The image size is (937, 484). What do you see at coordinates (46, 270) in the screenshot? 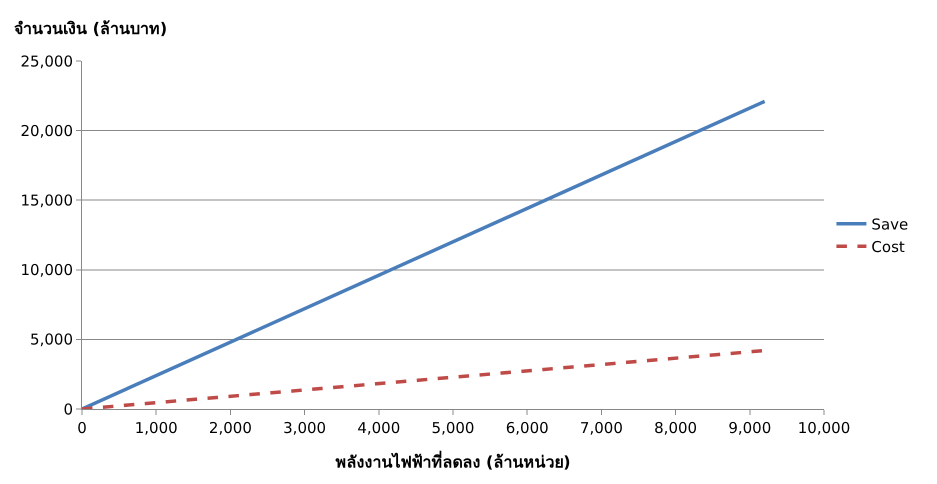
I see `y-tick-label: 10,000` at bounding box center [46, 270].